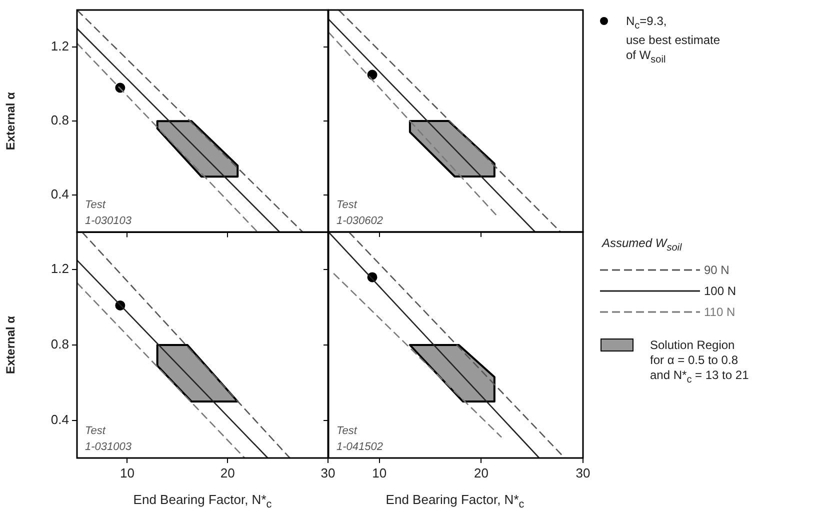 The width and height of the screenshot is (823, 516). Describe the element at coordinates (699, 363) in the screenshot. I see `legend-label: Solution Region for α = 0.5 to 0.8 and N*$_{c}$ = 13 to 21` at that location.